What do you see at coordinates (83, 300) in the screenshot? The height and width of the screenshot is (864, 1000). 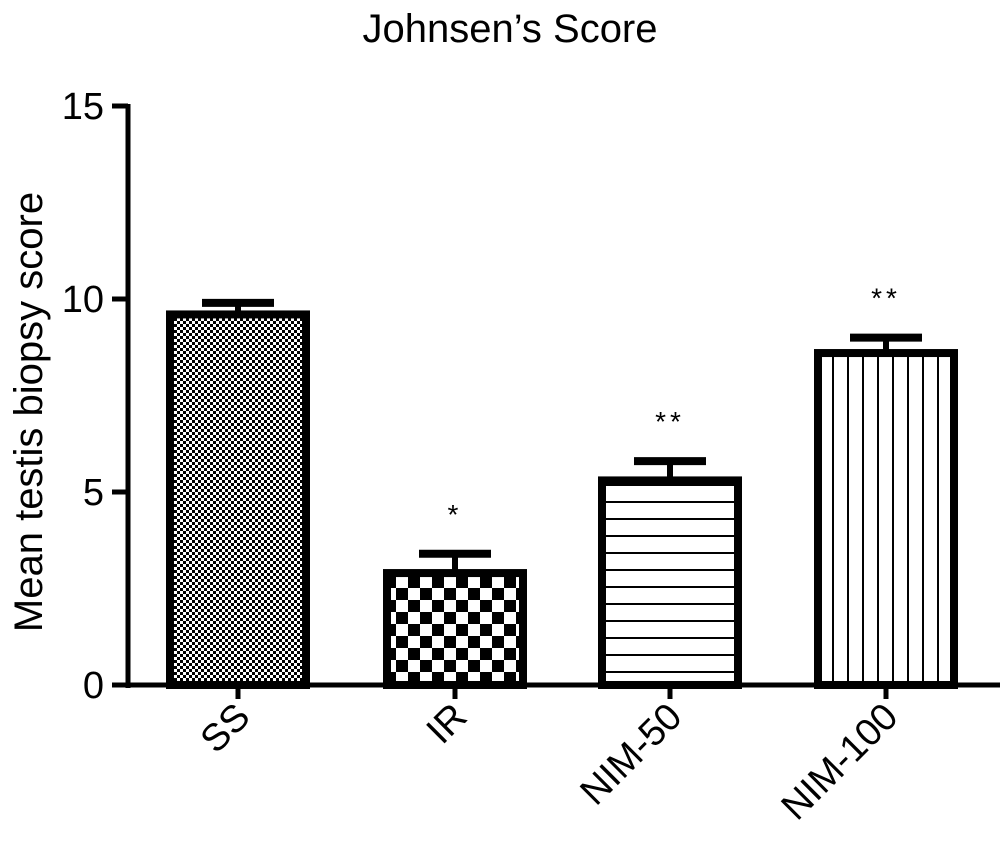 I see `y-tick-label: 10` at bounding box center [83, 300].